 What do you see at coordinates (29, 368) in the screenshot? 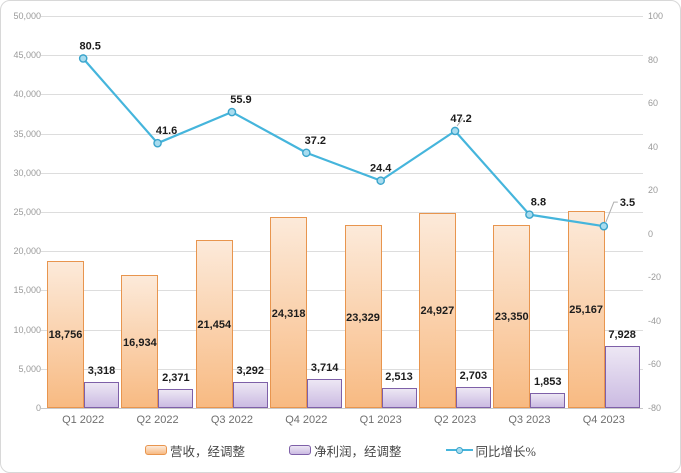
I see `left-axis-tick: 5,000` at bounding box center [29, 368].